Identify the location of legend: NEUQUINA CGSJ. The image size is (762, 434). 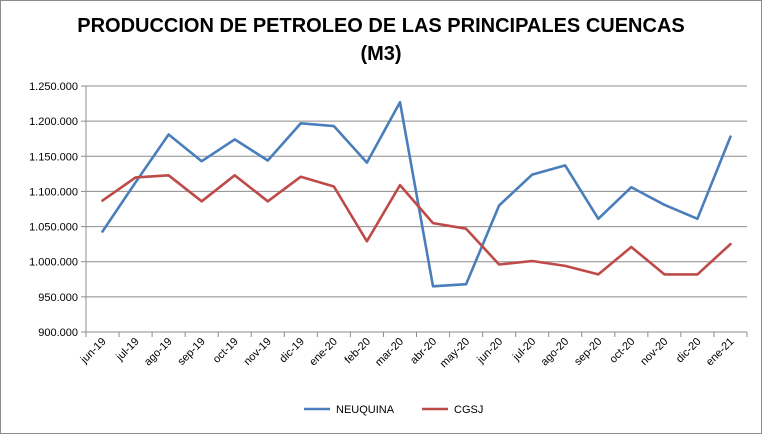
(393, 410).